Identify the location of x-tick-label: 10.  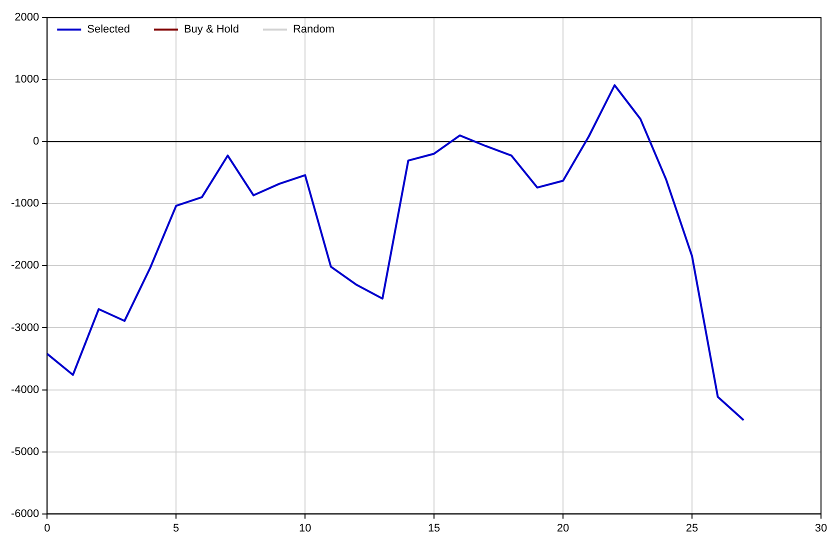
(305, 528).